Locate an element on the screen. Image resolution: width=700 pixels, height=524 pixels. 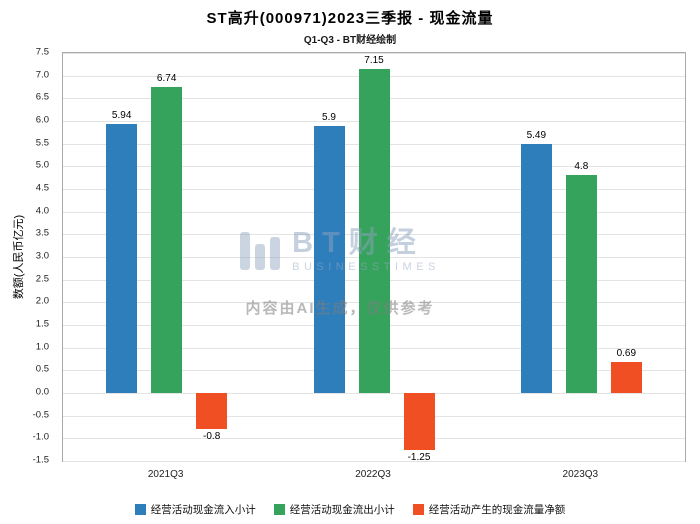
y-tick-label: 6.5 is located at coordinates (42, 97).